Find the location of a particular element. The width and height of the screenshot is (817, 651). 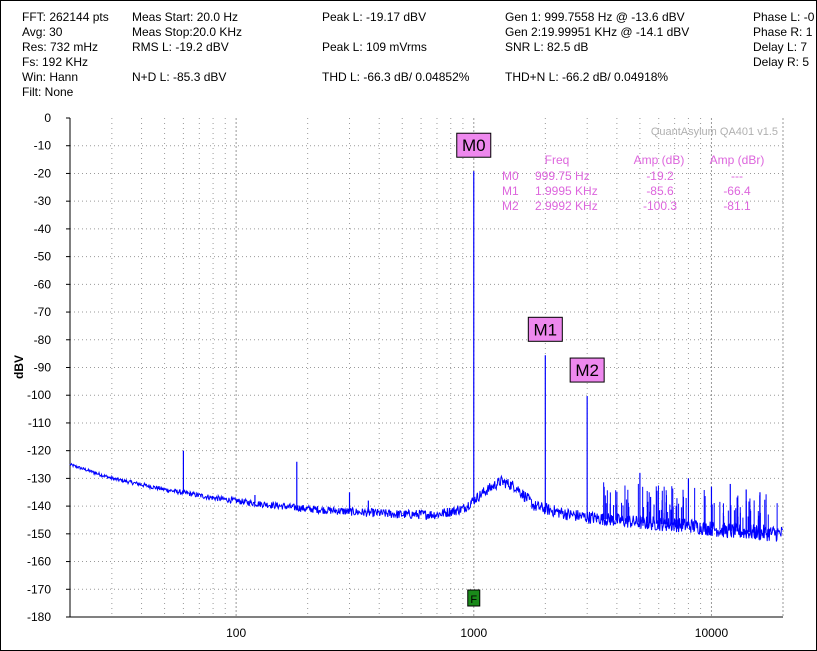

marker-table-amp-db: -100.3 is located at coordinates (660, 206).